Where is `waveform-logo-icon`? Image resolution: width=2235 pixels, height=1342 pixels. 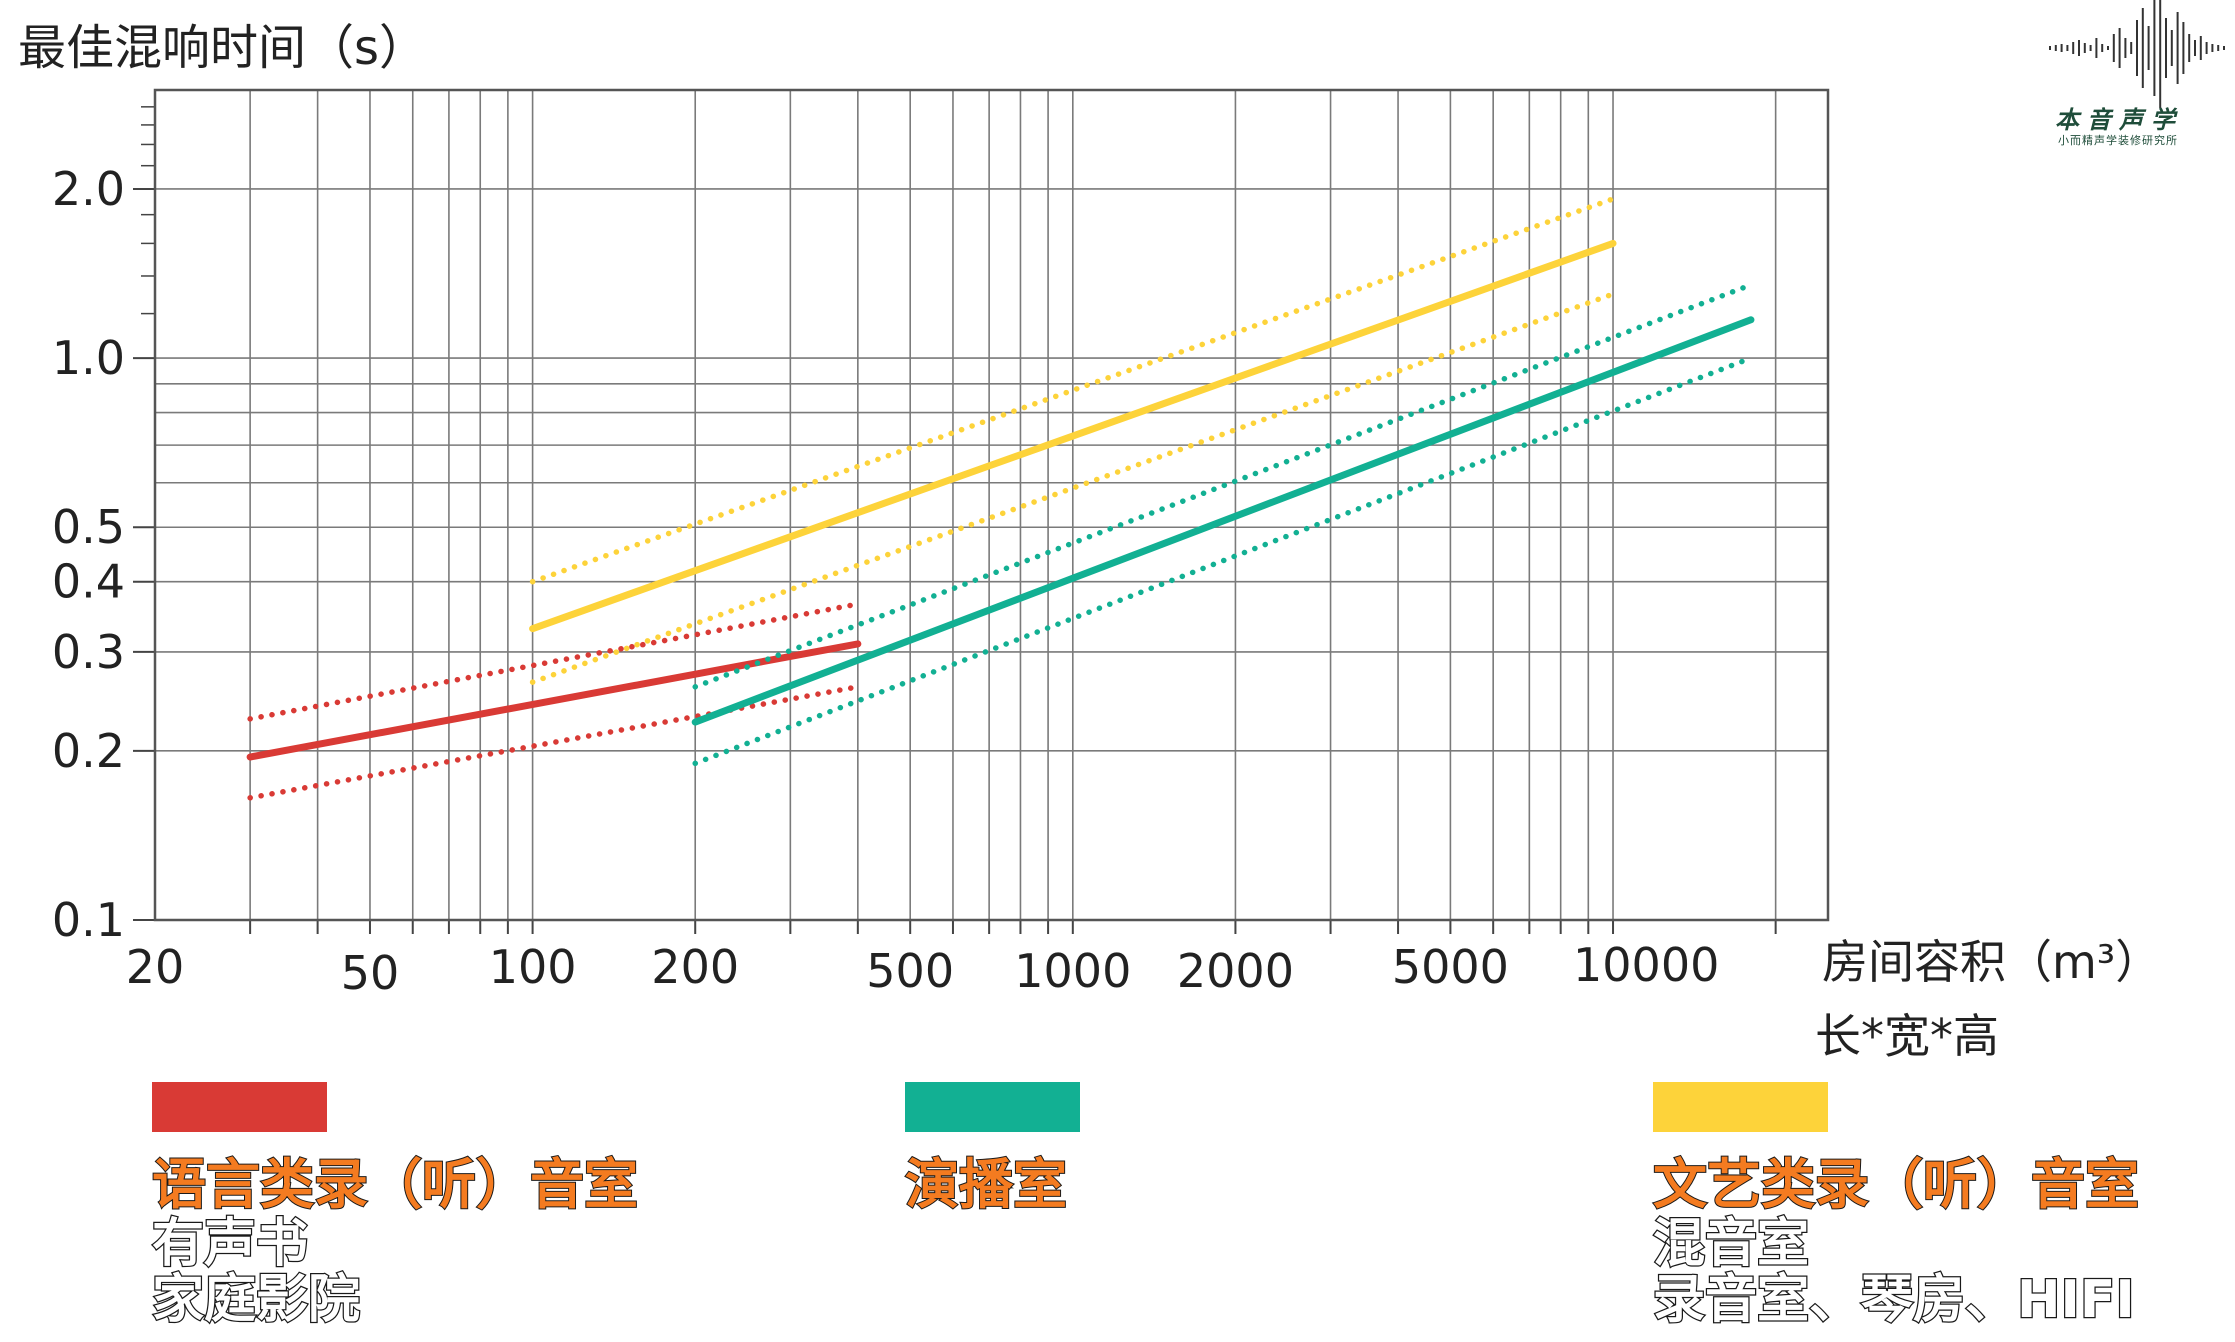 waveform-logo-icon is located at coordinates (2137, 54).